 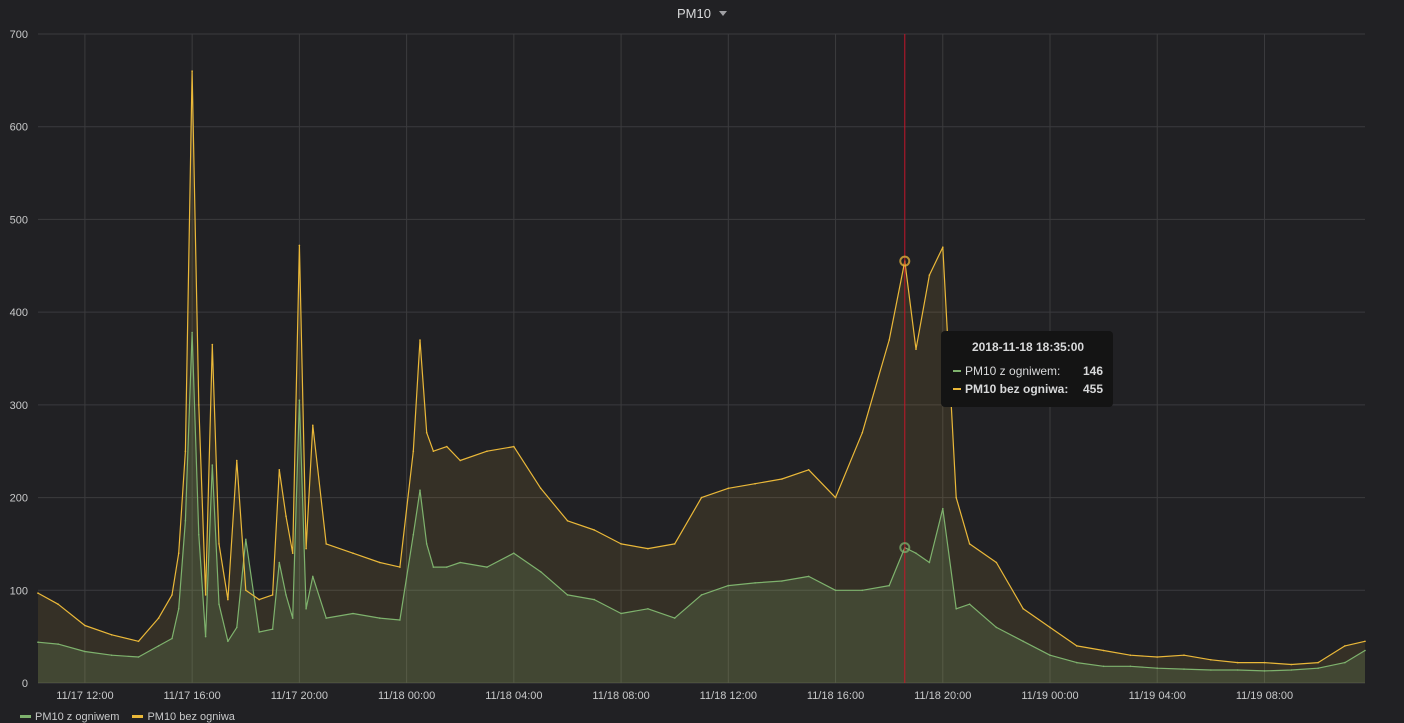 I want to click on tooltip-series-name: PM10 z ogniwem:, so click(x=1013, y=371).